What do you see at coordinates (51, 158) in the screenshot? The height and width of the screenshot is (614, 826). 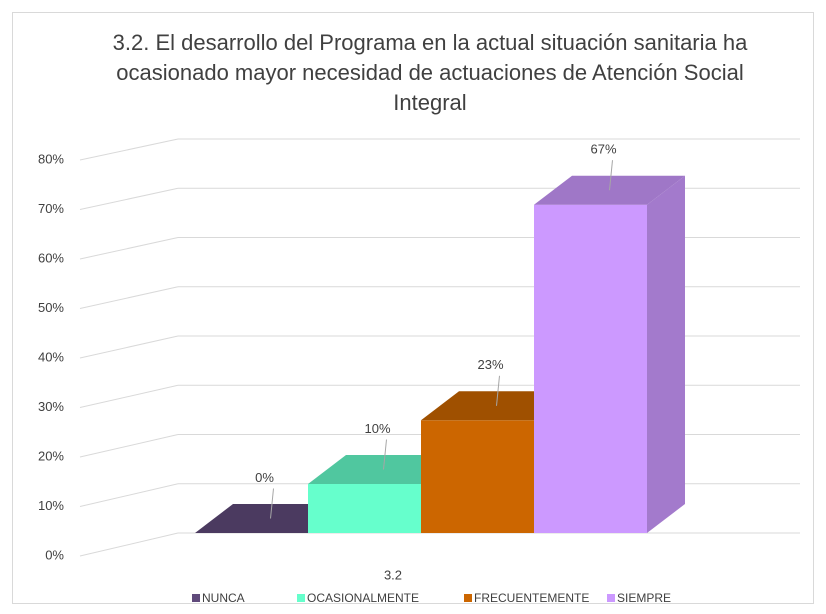 I see `y-tick-label: 80%` at bounding box center [51, 158].